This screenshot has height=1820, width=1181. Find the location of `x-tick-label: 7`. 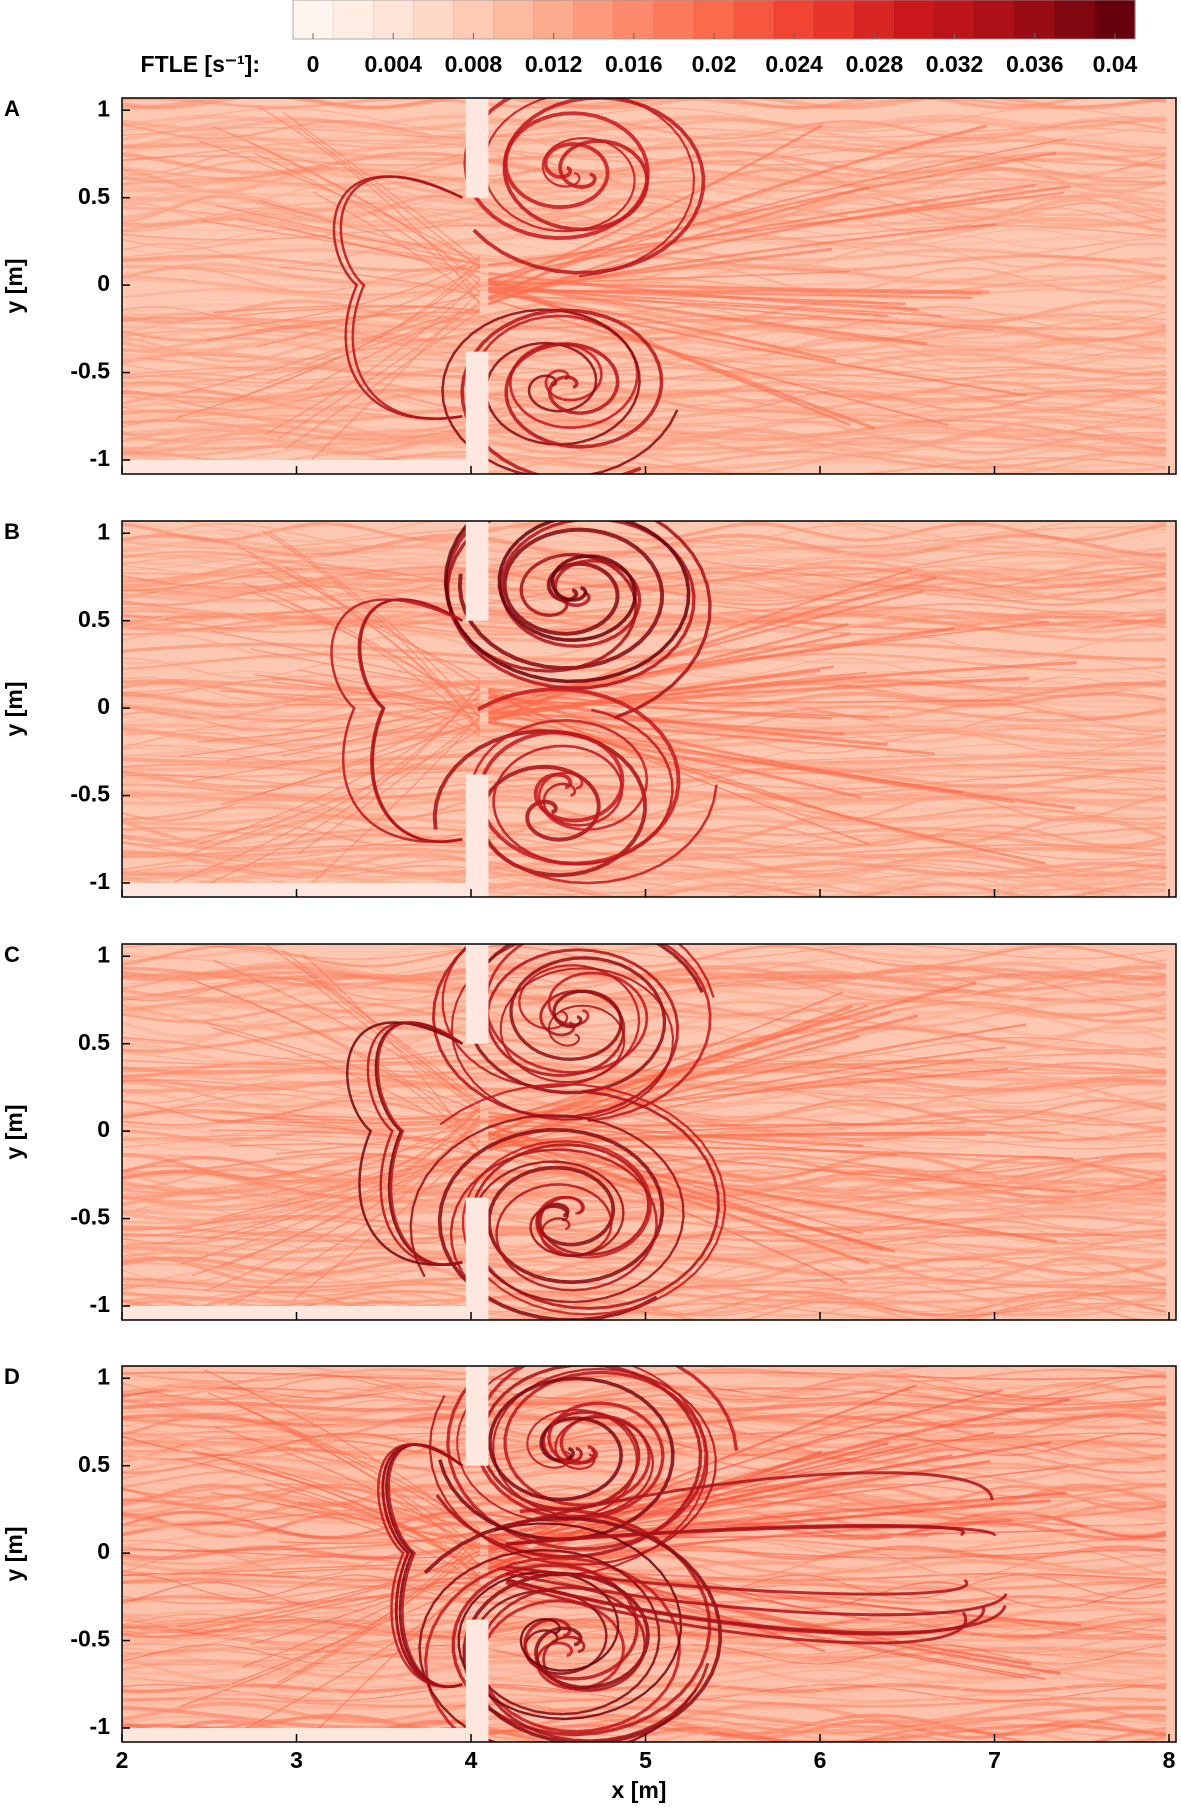

x-tick-label: 7 is located at coordinates (994, 1760).